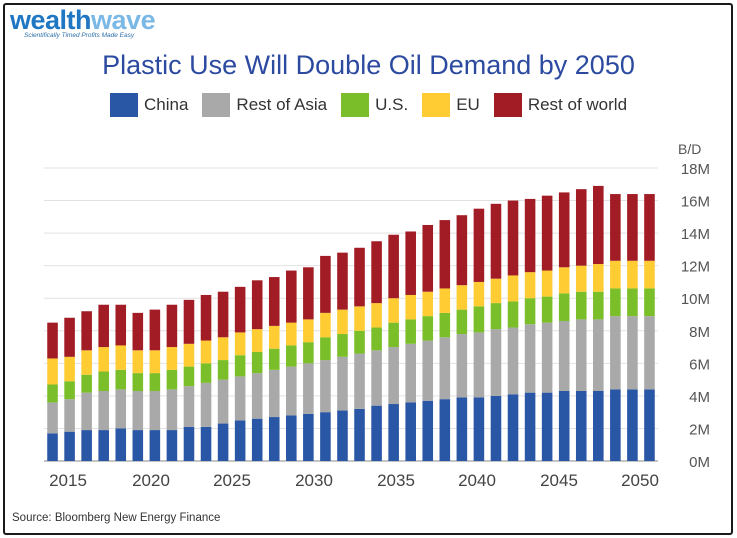 The image size is (737, 538). I want to click on y-tick-label: 10M, so click(695, 299).